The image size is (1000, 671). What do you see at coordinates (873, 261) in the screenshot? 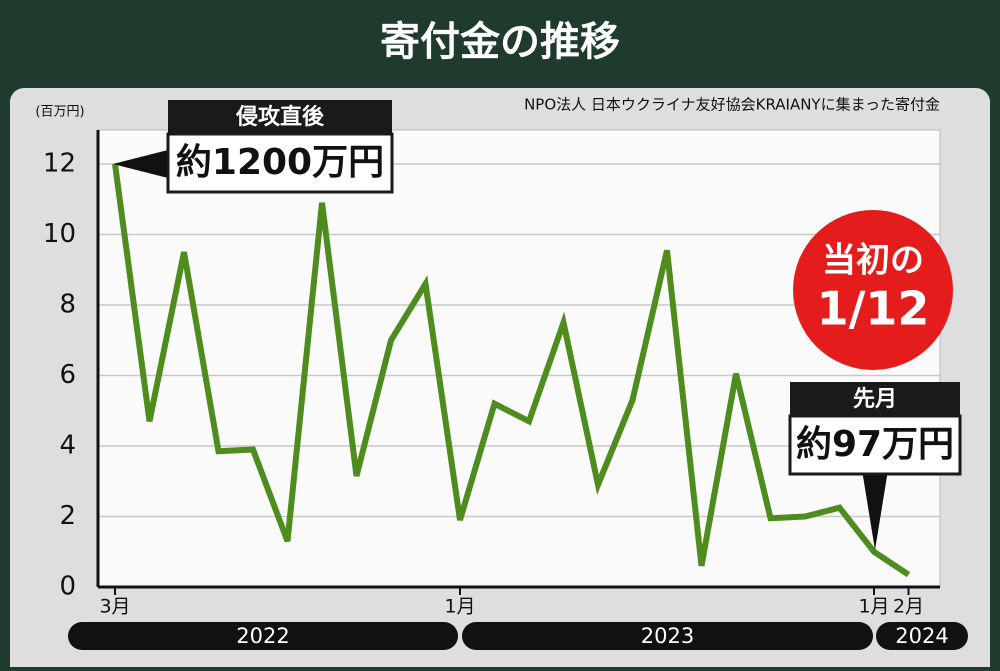
I see `badge-text: 当初の` at bounding box center [873, 261].